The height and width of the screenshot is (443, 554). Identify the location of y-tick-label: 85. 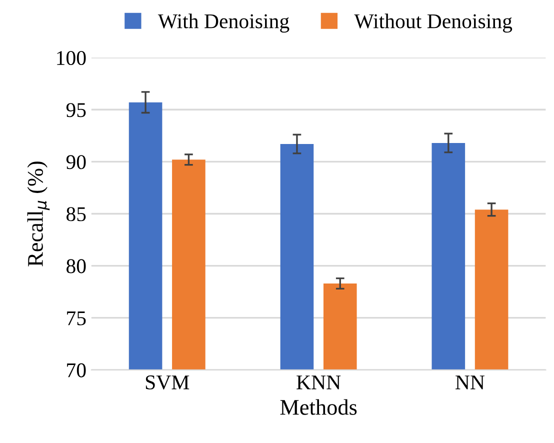
(76, 214).